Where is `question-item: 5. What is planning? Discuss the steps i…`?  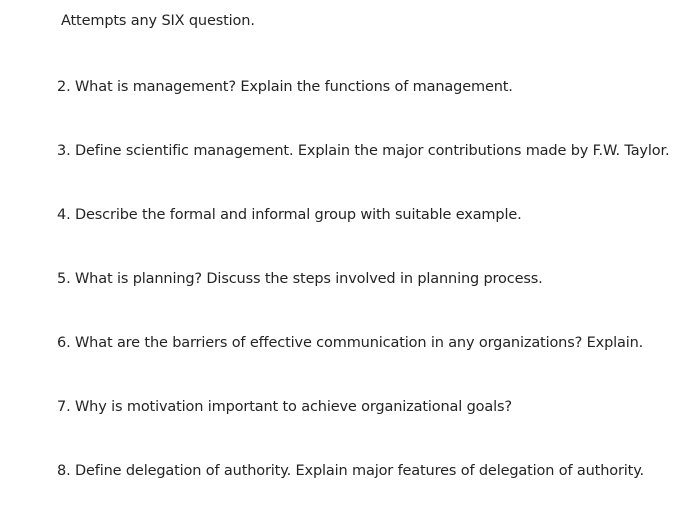
question-item: 5. What is planning? Discuss the steps i… is located at coordinates (300, 279).